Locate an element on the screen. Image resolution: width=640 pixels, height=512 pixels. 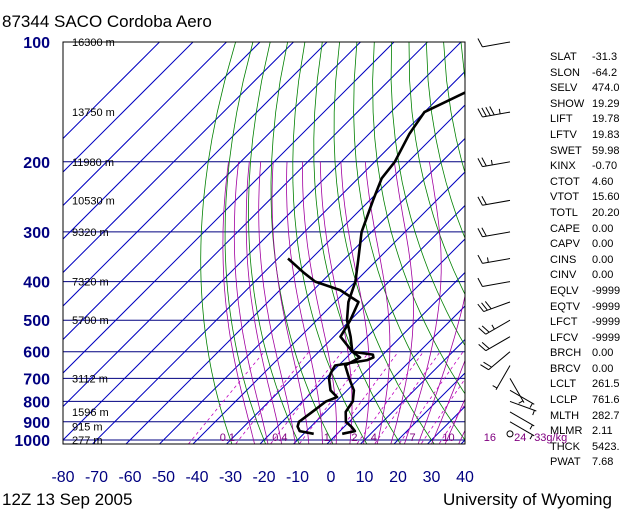
temperature-tick-label: 30 is located at coordinates (432, 477).